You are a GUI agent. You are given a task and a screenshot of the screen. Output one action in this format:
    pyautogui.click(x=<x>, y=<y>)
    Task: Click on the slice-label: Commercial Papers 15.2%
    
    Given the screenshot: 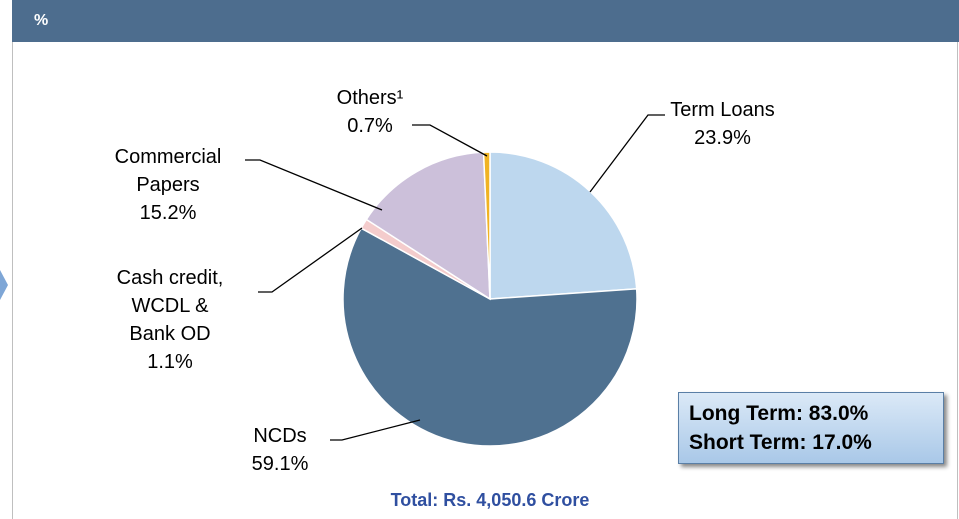 What is the action you would take?
    pyautogui.click(x=168, y=185)
    